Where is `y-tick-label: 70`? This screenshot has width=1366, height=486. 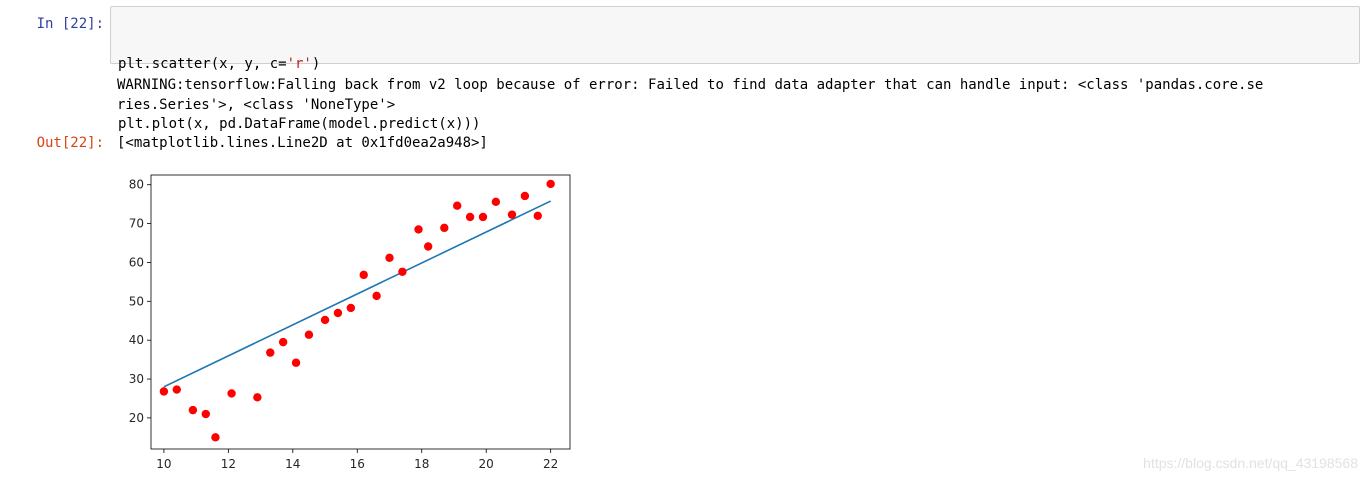
y-tick-label: 70 is located at coordinates (136, 224).